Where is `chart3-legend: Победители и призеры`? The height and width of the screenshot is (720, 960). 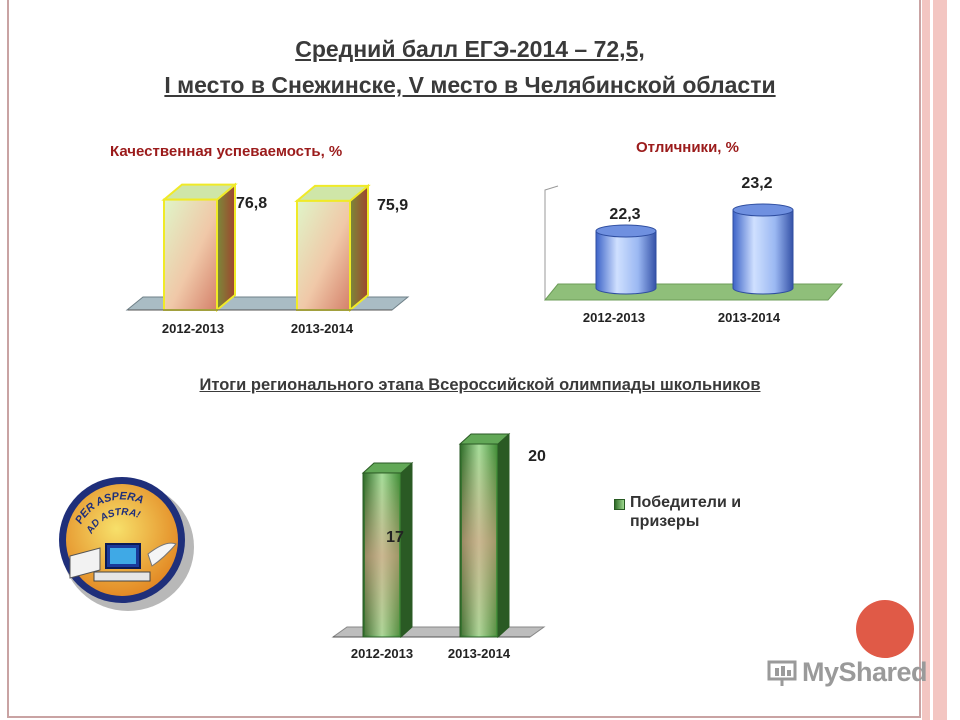 chart3-legend: Победители и призеры is located at coordinates (697, 512).